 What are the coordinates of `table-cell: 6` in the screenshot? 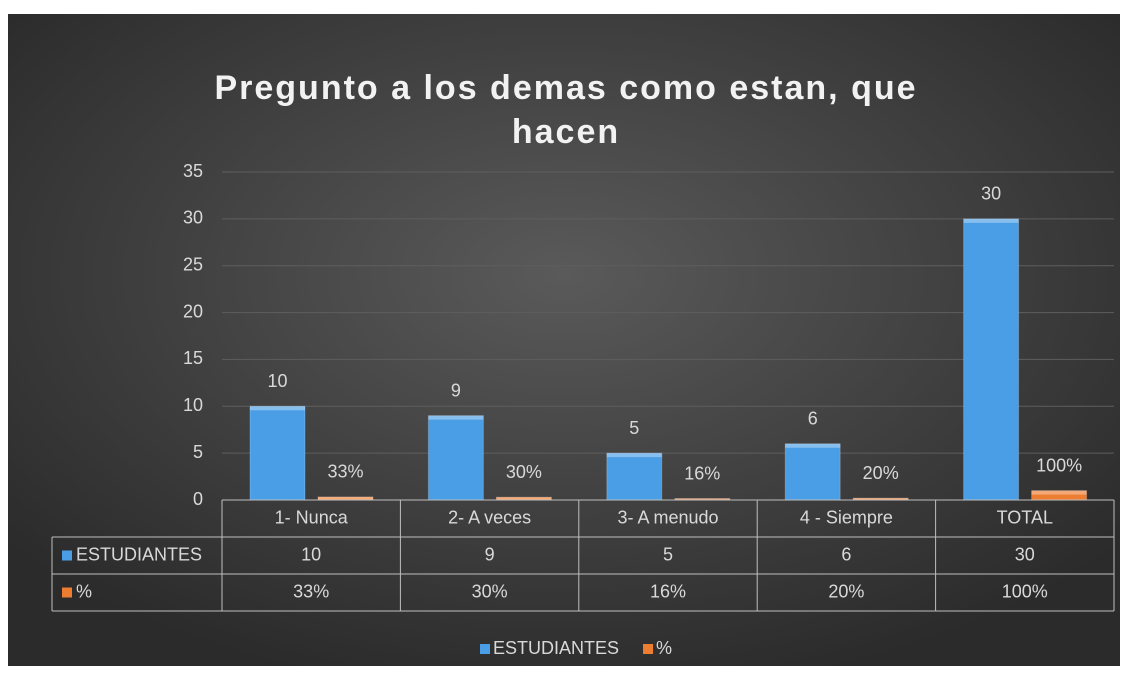 It's located at (846, 554).